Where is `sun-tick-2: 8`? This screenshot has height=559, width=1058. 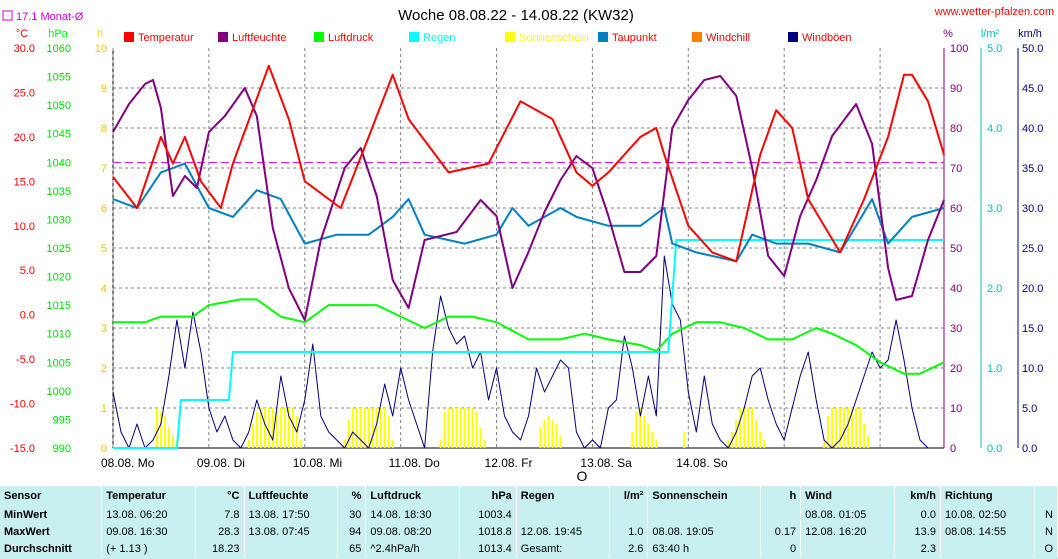 sun-tick-2: 8 is located at coordinates (104, 129).